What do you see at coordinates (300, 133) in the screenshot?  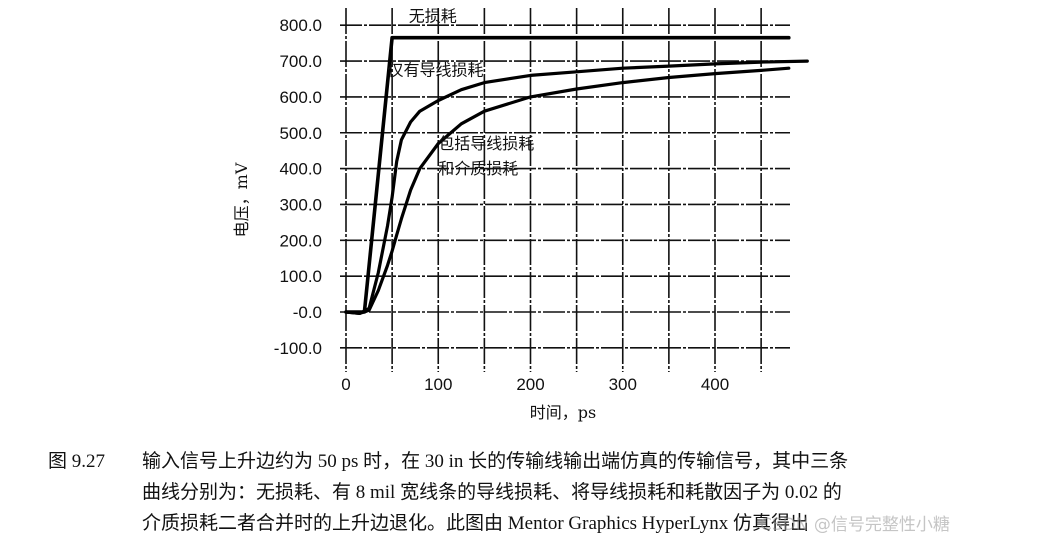 I see `y-tick-label: 500.0` at bounding box center [300, 133].